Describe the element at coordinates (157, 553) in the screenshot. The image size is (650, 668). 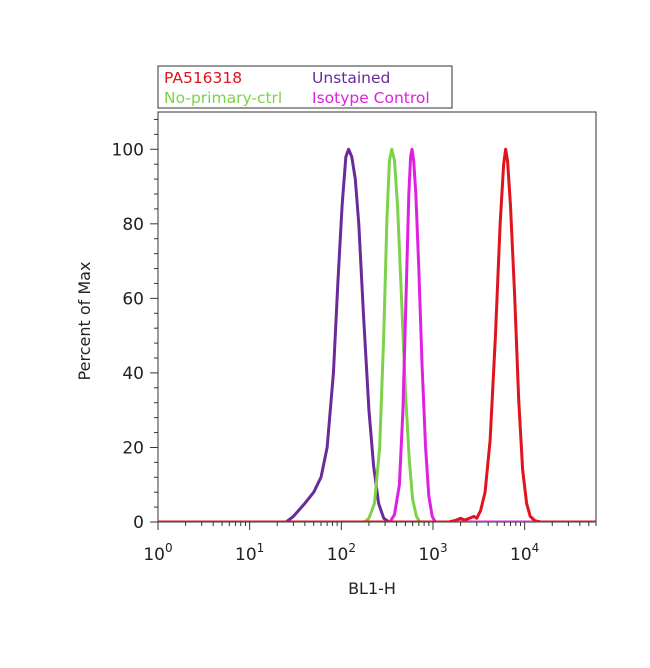
I see `x-tick-label: 10⁰` at that location.